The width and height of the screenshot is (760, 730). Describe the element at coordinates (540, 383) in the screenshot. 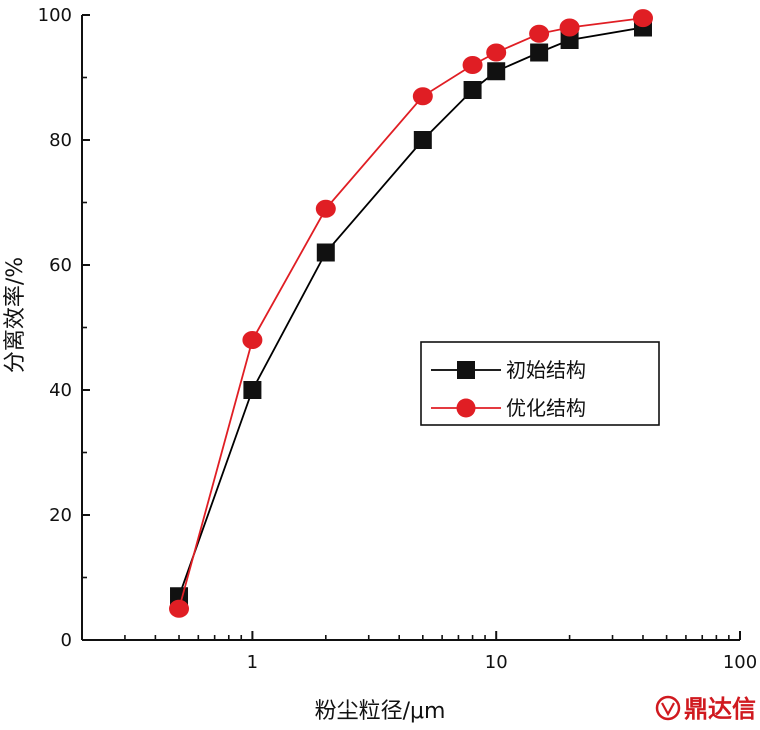

I see `legend: 初始结构 优化结构` at that location.